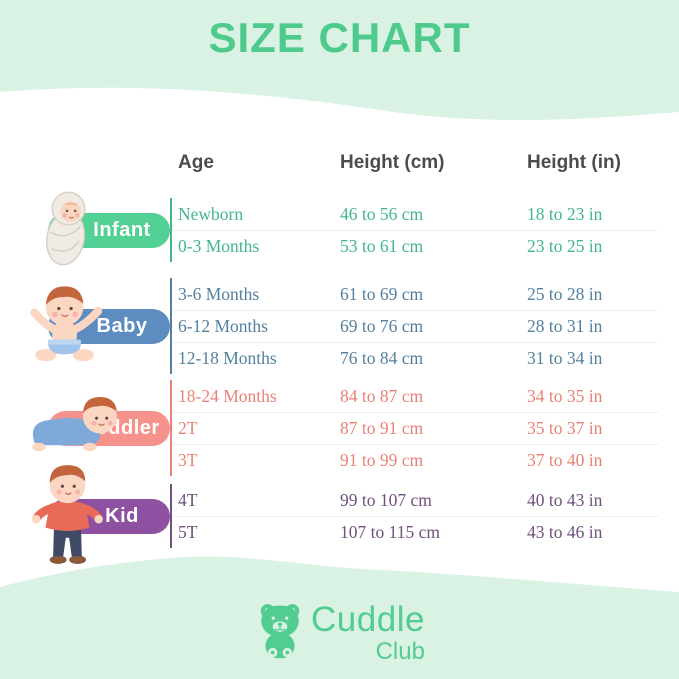 The image size is (679, 679). What do you see at coordinates (188, 428) in the screenshot?
I see `age-cell: 2T` at bounding box center [188, 428].